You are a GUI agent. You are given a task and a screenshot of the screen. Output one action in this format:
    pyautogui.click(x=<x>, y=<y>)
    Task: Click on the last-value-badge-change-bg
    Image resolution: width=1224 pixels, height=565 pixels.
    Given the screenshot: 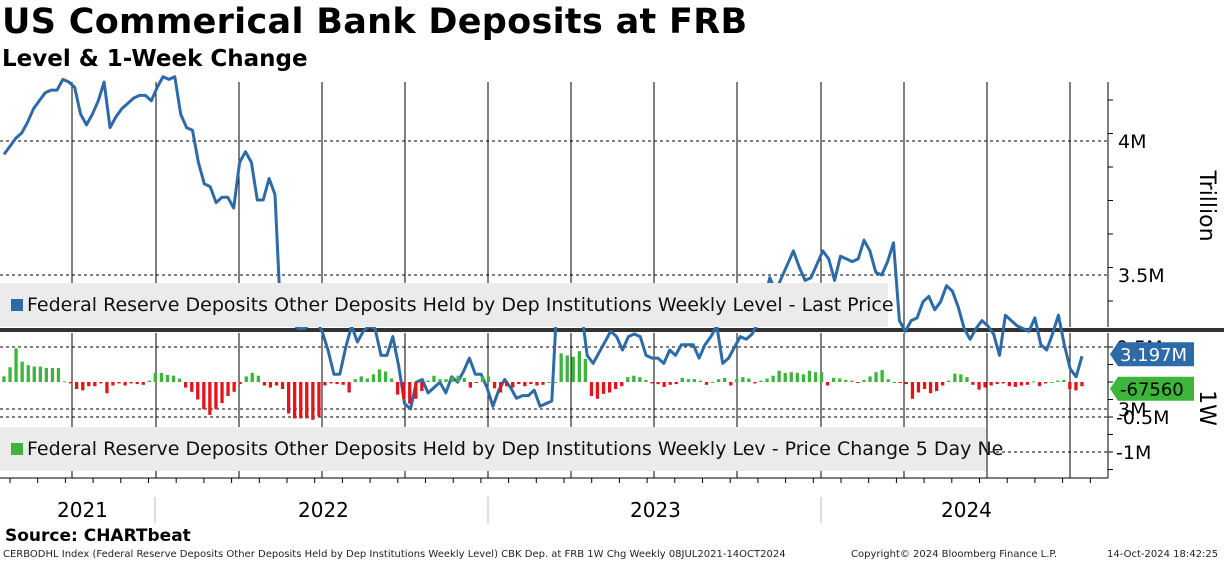 What is the action you would take?
    pyautogui.click(x=1152, y=388)
    